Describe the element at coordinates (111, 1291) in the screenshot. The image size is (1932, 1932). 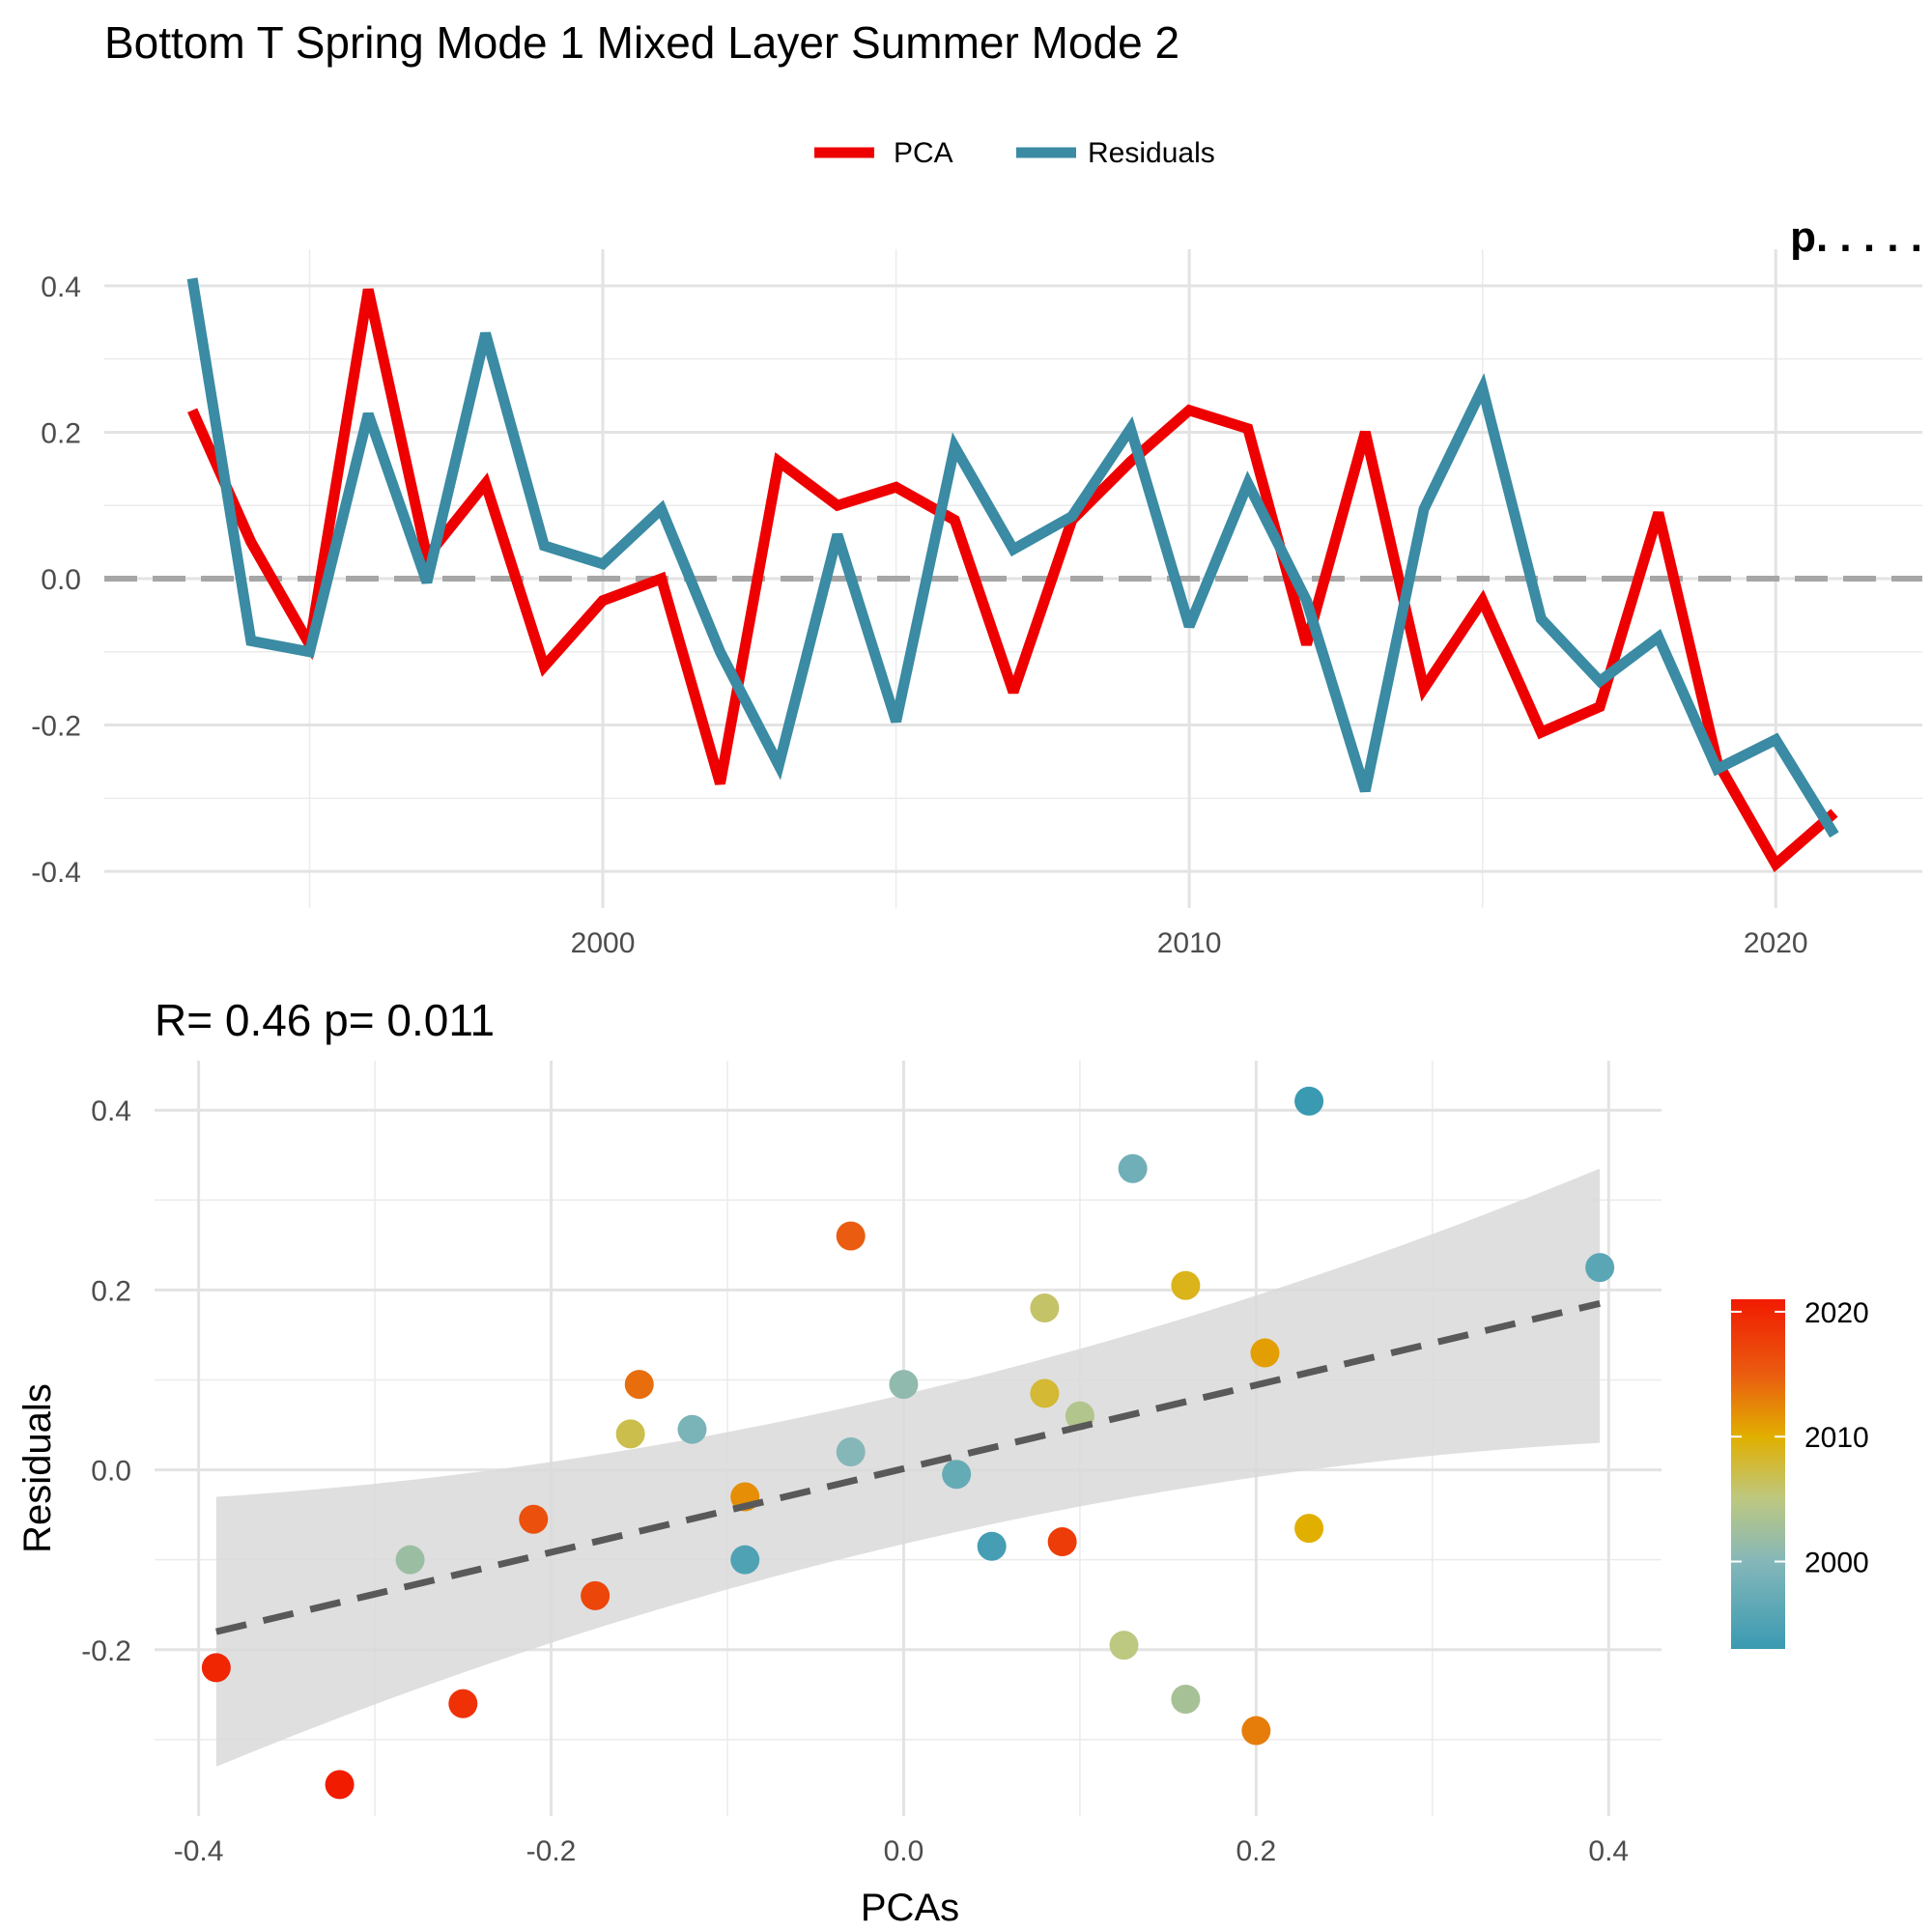
I see `scatter-y-tick-label: 0.2` at that location.